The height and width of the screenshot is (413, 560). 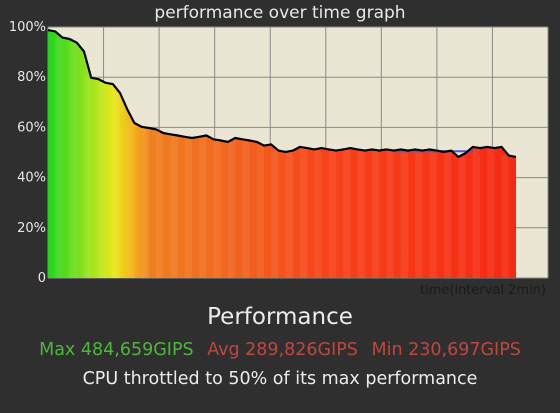 I want to click on x-axis-label: time(interval 2min), so click(x=483, y=290).